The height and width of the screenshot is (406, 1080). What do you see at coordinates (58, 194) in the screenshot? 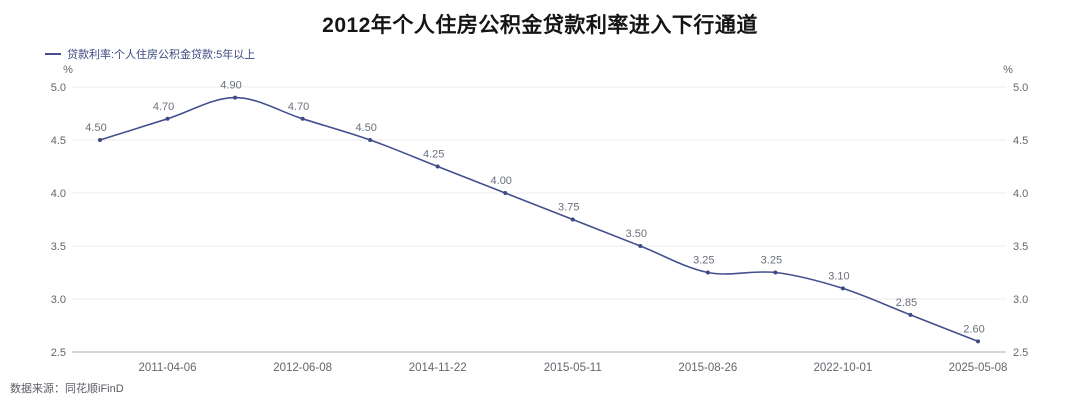
I see `y-tick-label-left: 4.0` at bounding box center [58, 194].